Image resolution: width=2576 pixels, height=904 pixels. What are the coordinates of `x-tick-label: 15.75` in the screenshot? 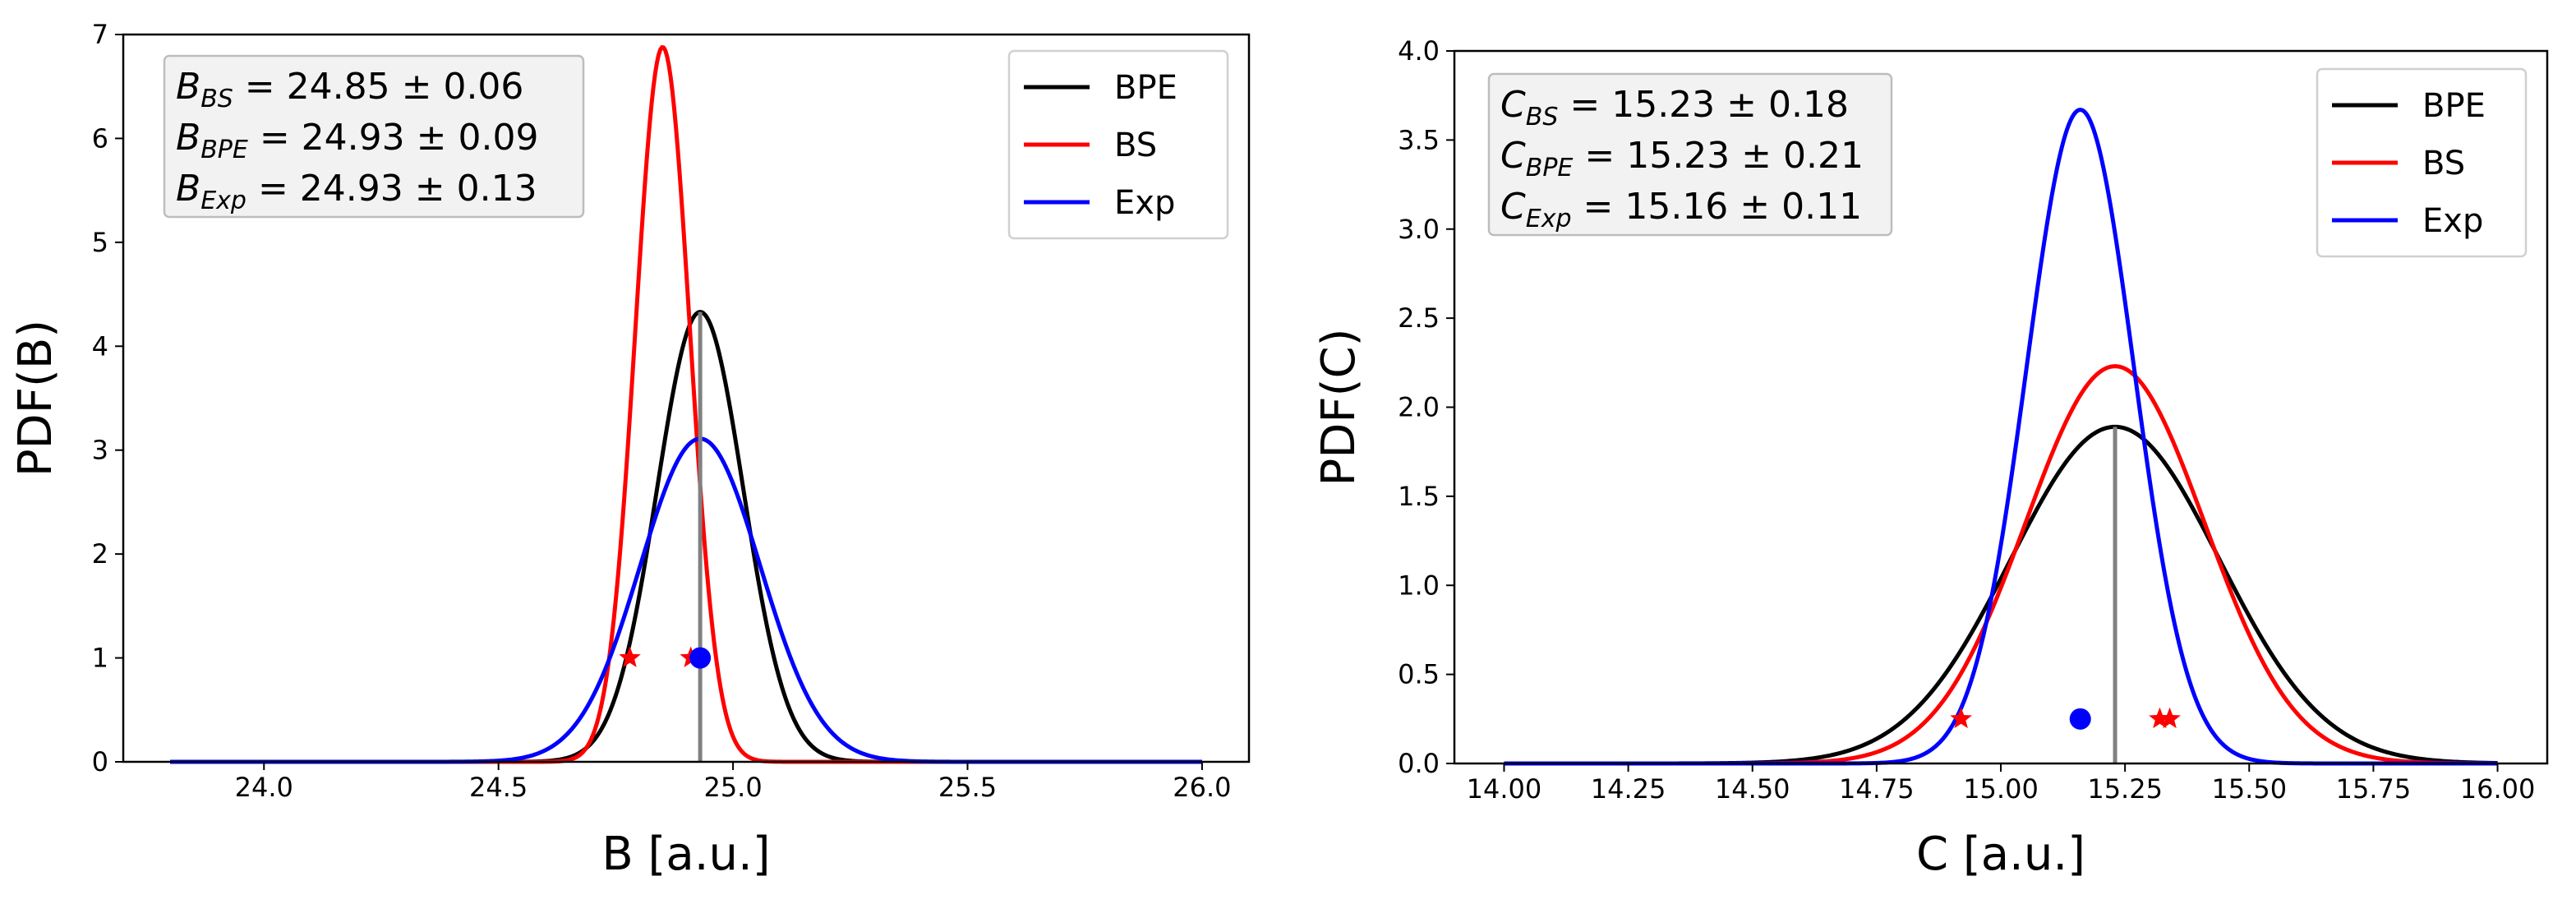 It's located at (2374, 789).